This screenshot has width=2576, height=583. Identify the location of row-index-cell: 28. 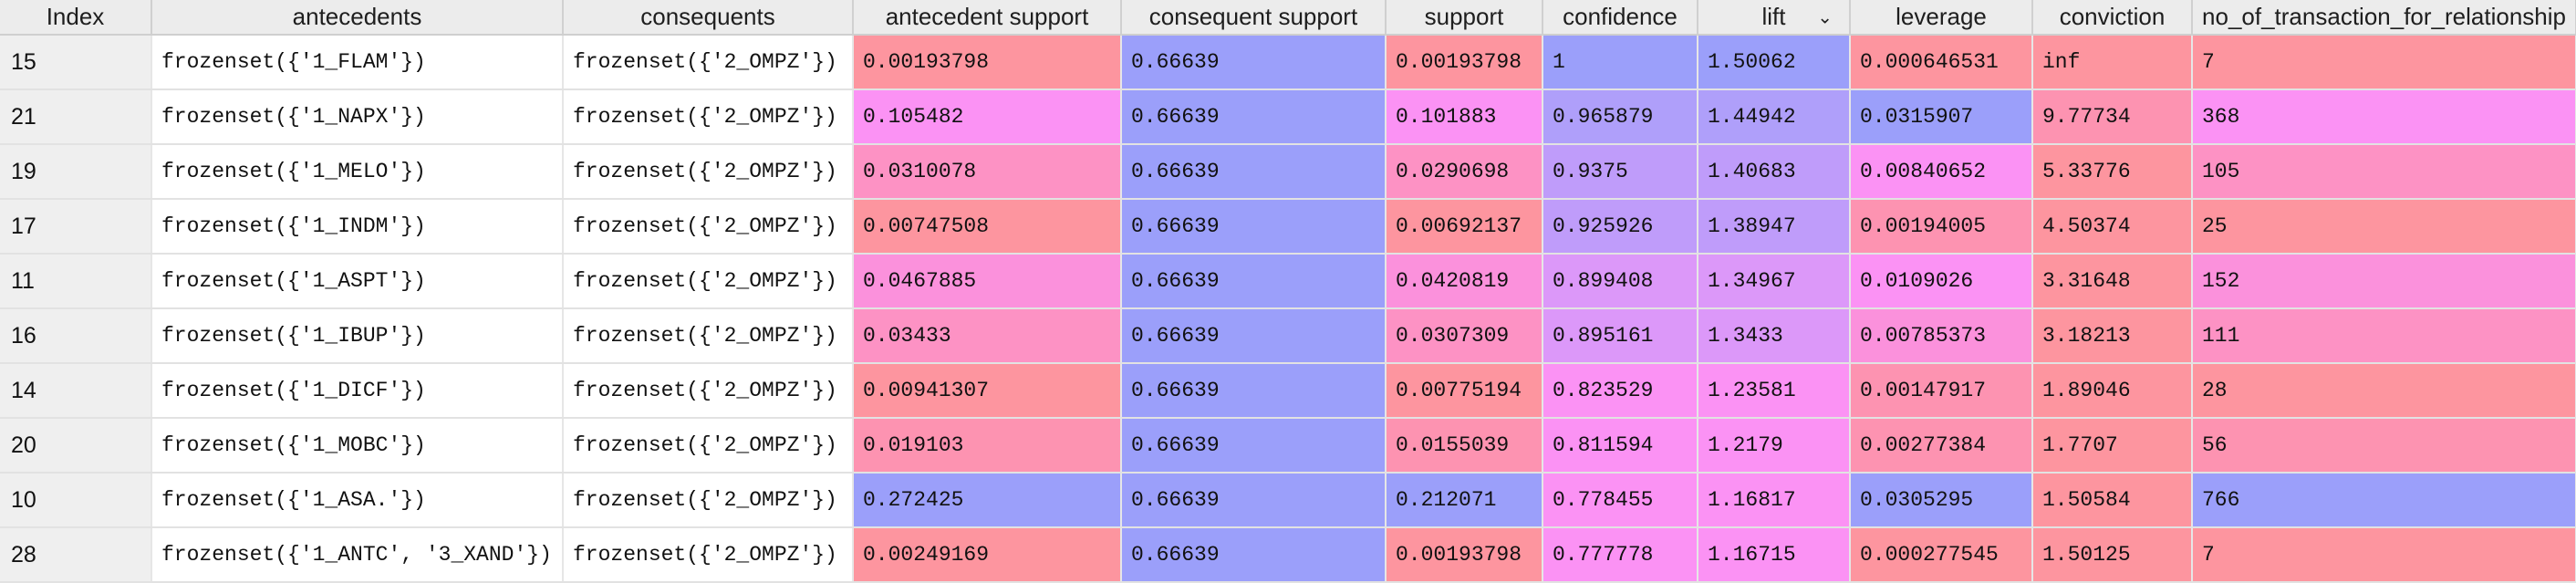
(76, 555).